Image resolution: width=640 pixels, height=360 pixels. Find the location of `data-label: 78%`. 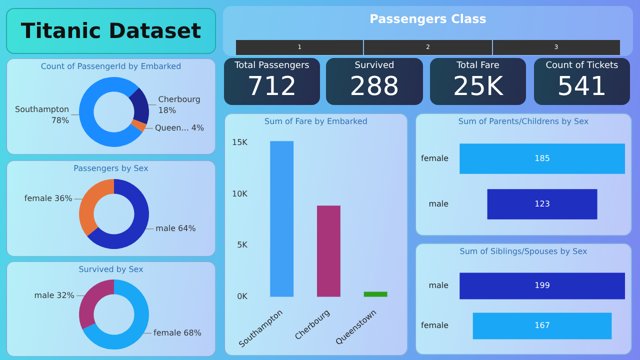

data-label: 78% is located at coordinates (60, 120).